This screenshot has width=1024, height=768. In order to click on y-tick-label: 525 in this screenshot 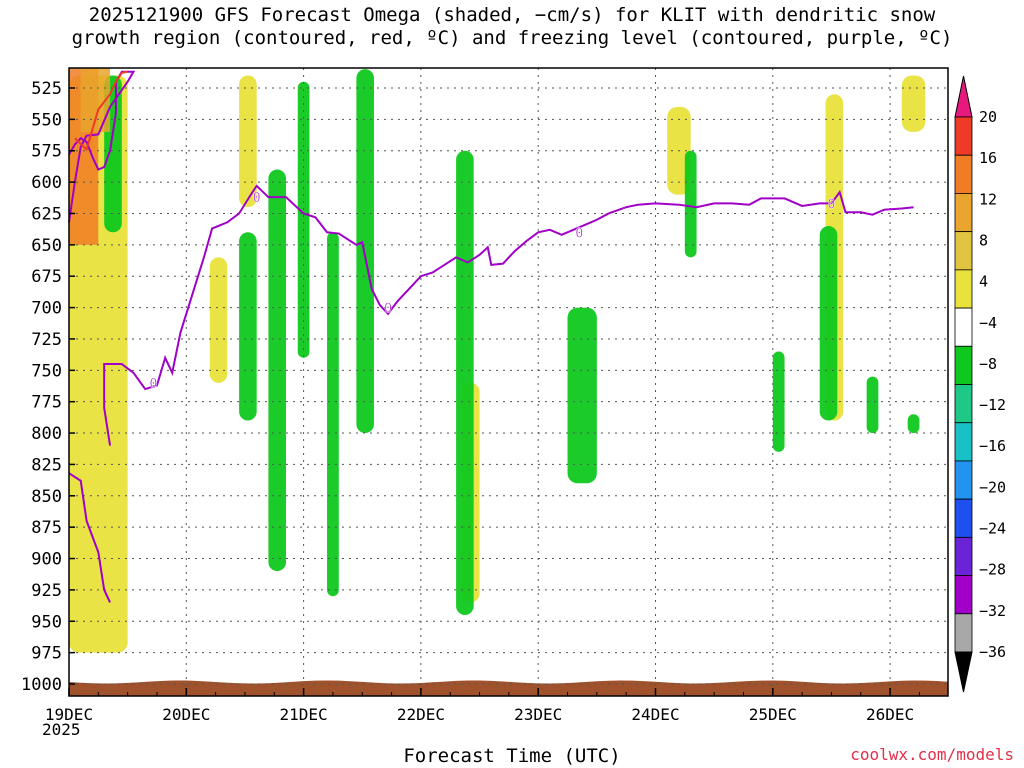, I will do `click(46, 89)`.